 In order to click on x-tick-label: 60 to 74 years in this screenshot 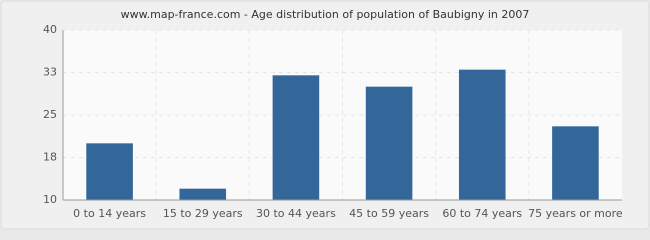, I will do `click(482, 213)`.